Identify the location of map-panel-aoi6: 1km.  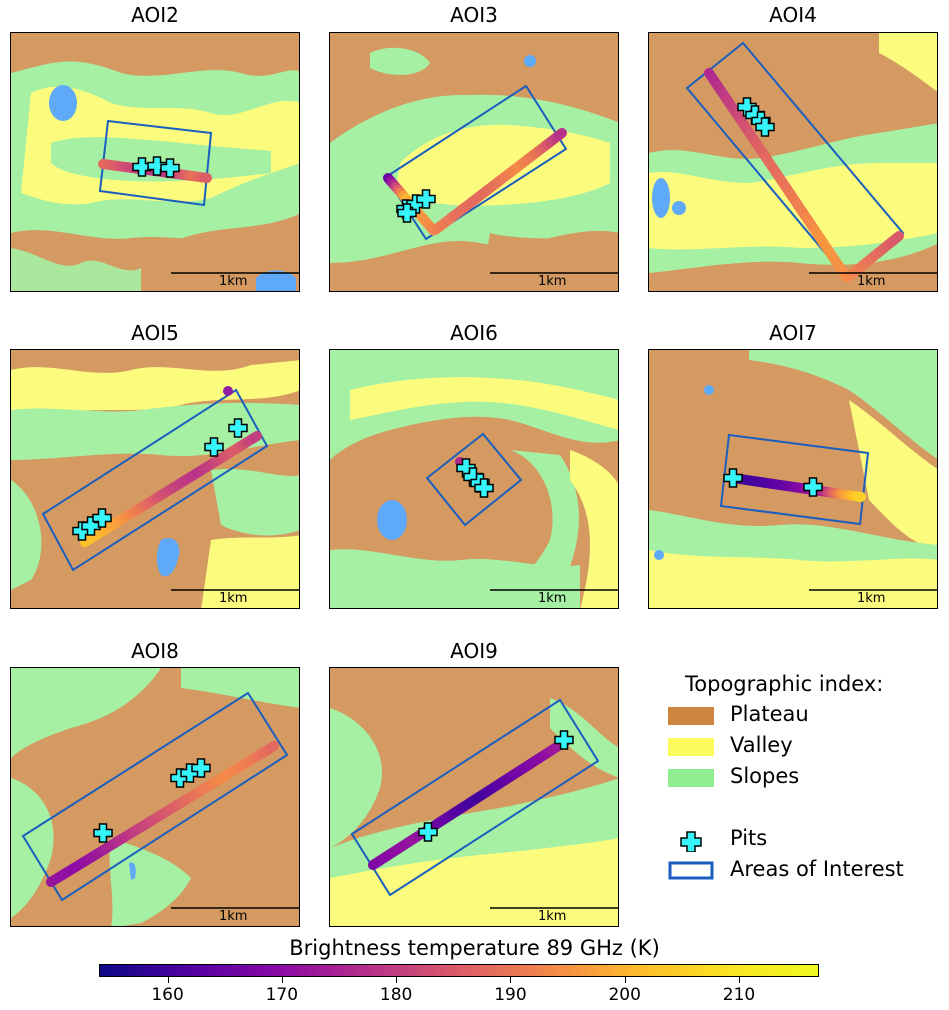
(474, 479).